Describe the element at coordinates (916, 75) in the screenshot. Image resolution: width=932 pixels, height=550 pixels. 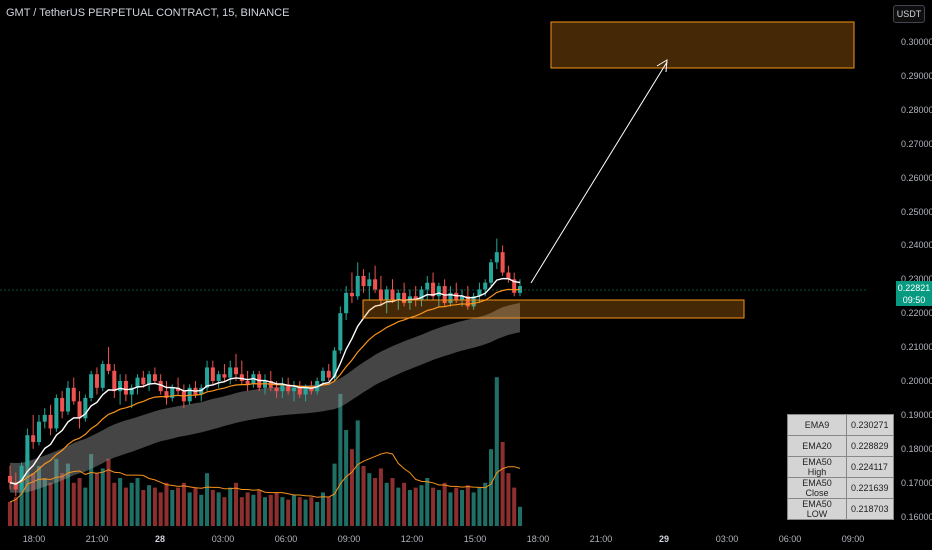
I see `price-tick: 0.29000` at that location.